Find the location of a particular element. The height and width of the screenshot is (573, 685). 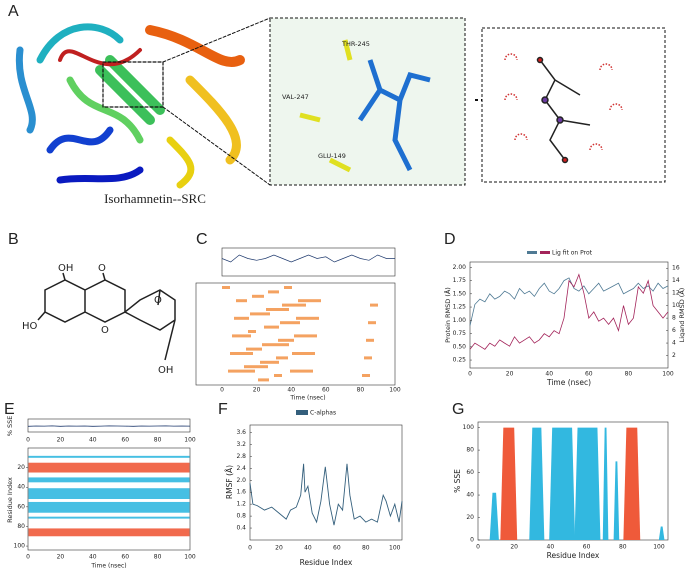

legend-label: C-alphas is located at coordinates (323, 413).